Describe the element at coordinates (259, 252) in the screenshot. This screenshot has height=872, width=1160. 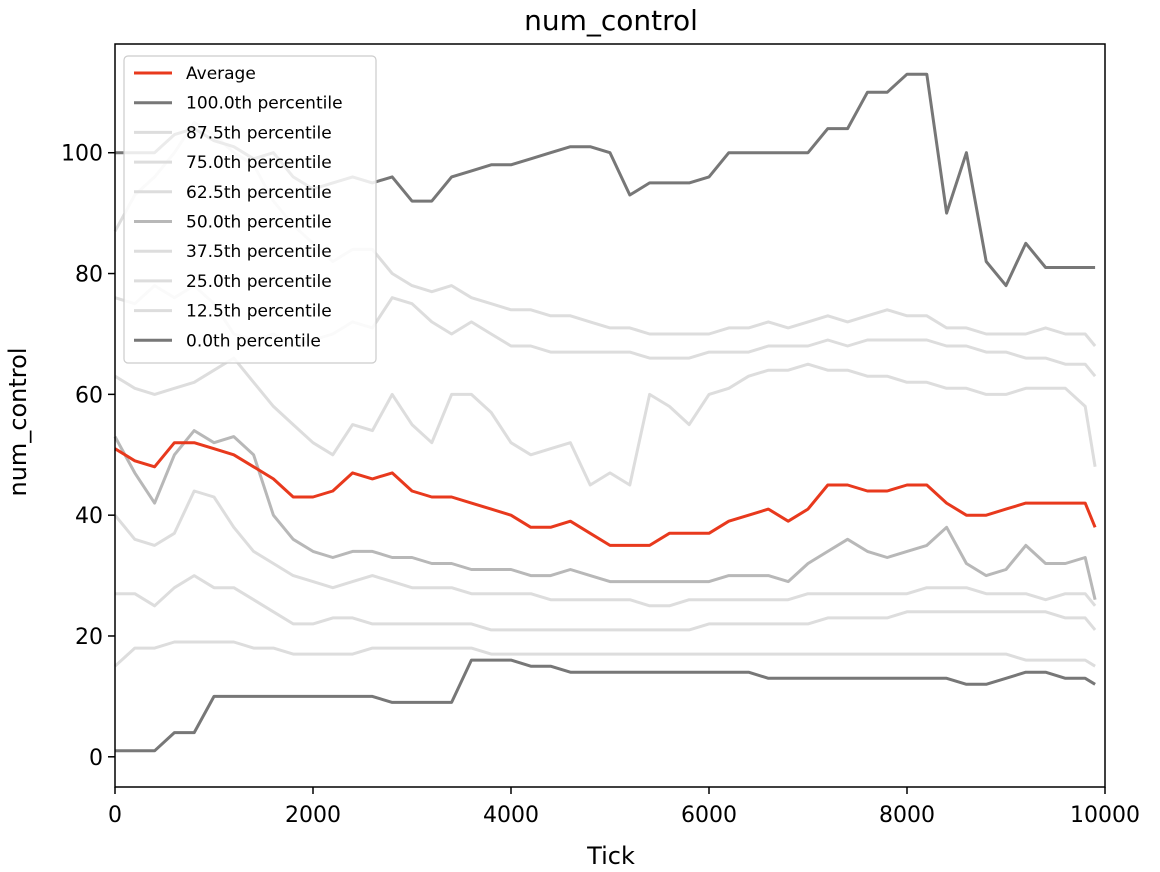
I see `legend-label: 37.5th percentile` at that location.